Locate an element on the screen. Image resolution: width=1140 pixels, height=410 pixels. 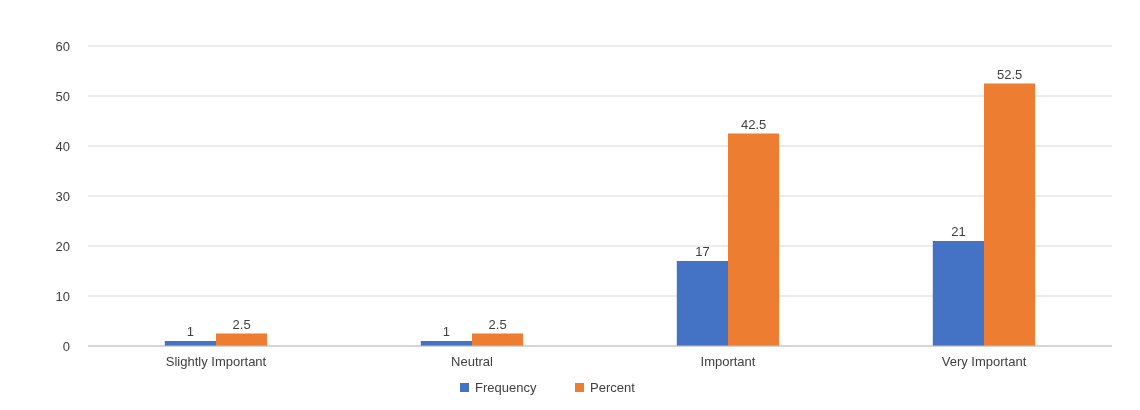
legend-label: Percent is located at coordinates (613, 387).